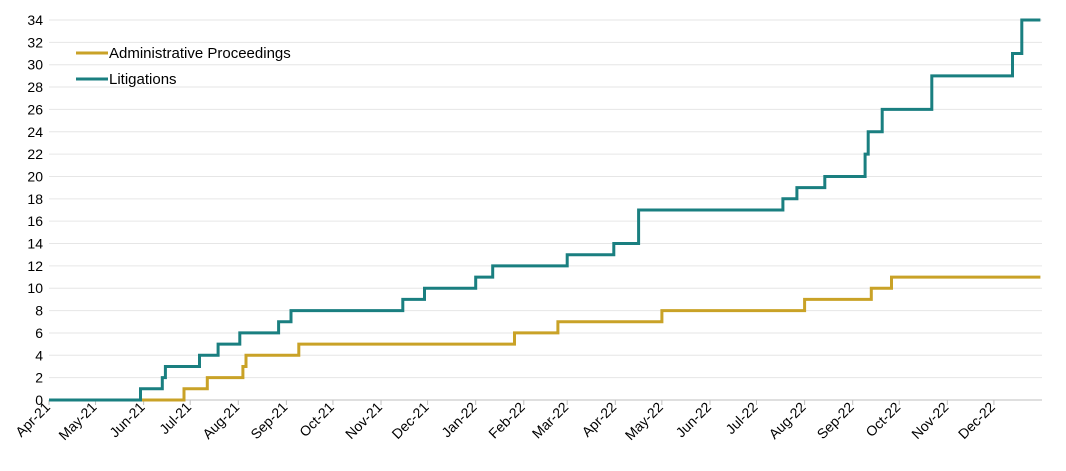 Image resolution: width=1066 pixels, height=471 pixels. Describe the element at coordinates (39, 400) in the screenshot. I see `y-tick-label: 0` at that location.